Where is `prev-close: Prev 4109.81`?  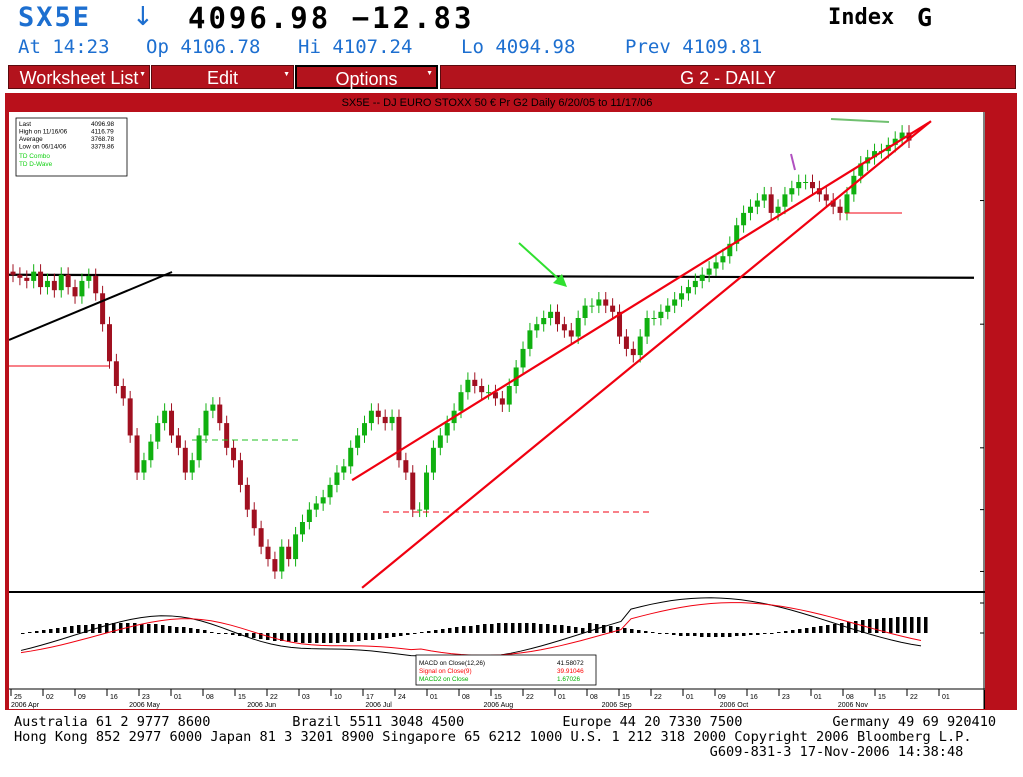 prev-close: Prev 4109.81 is located at coordinates (694, 47).